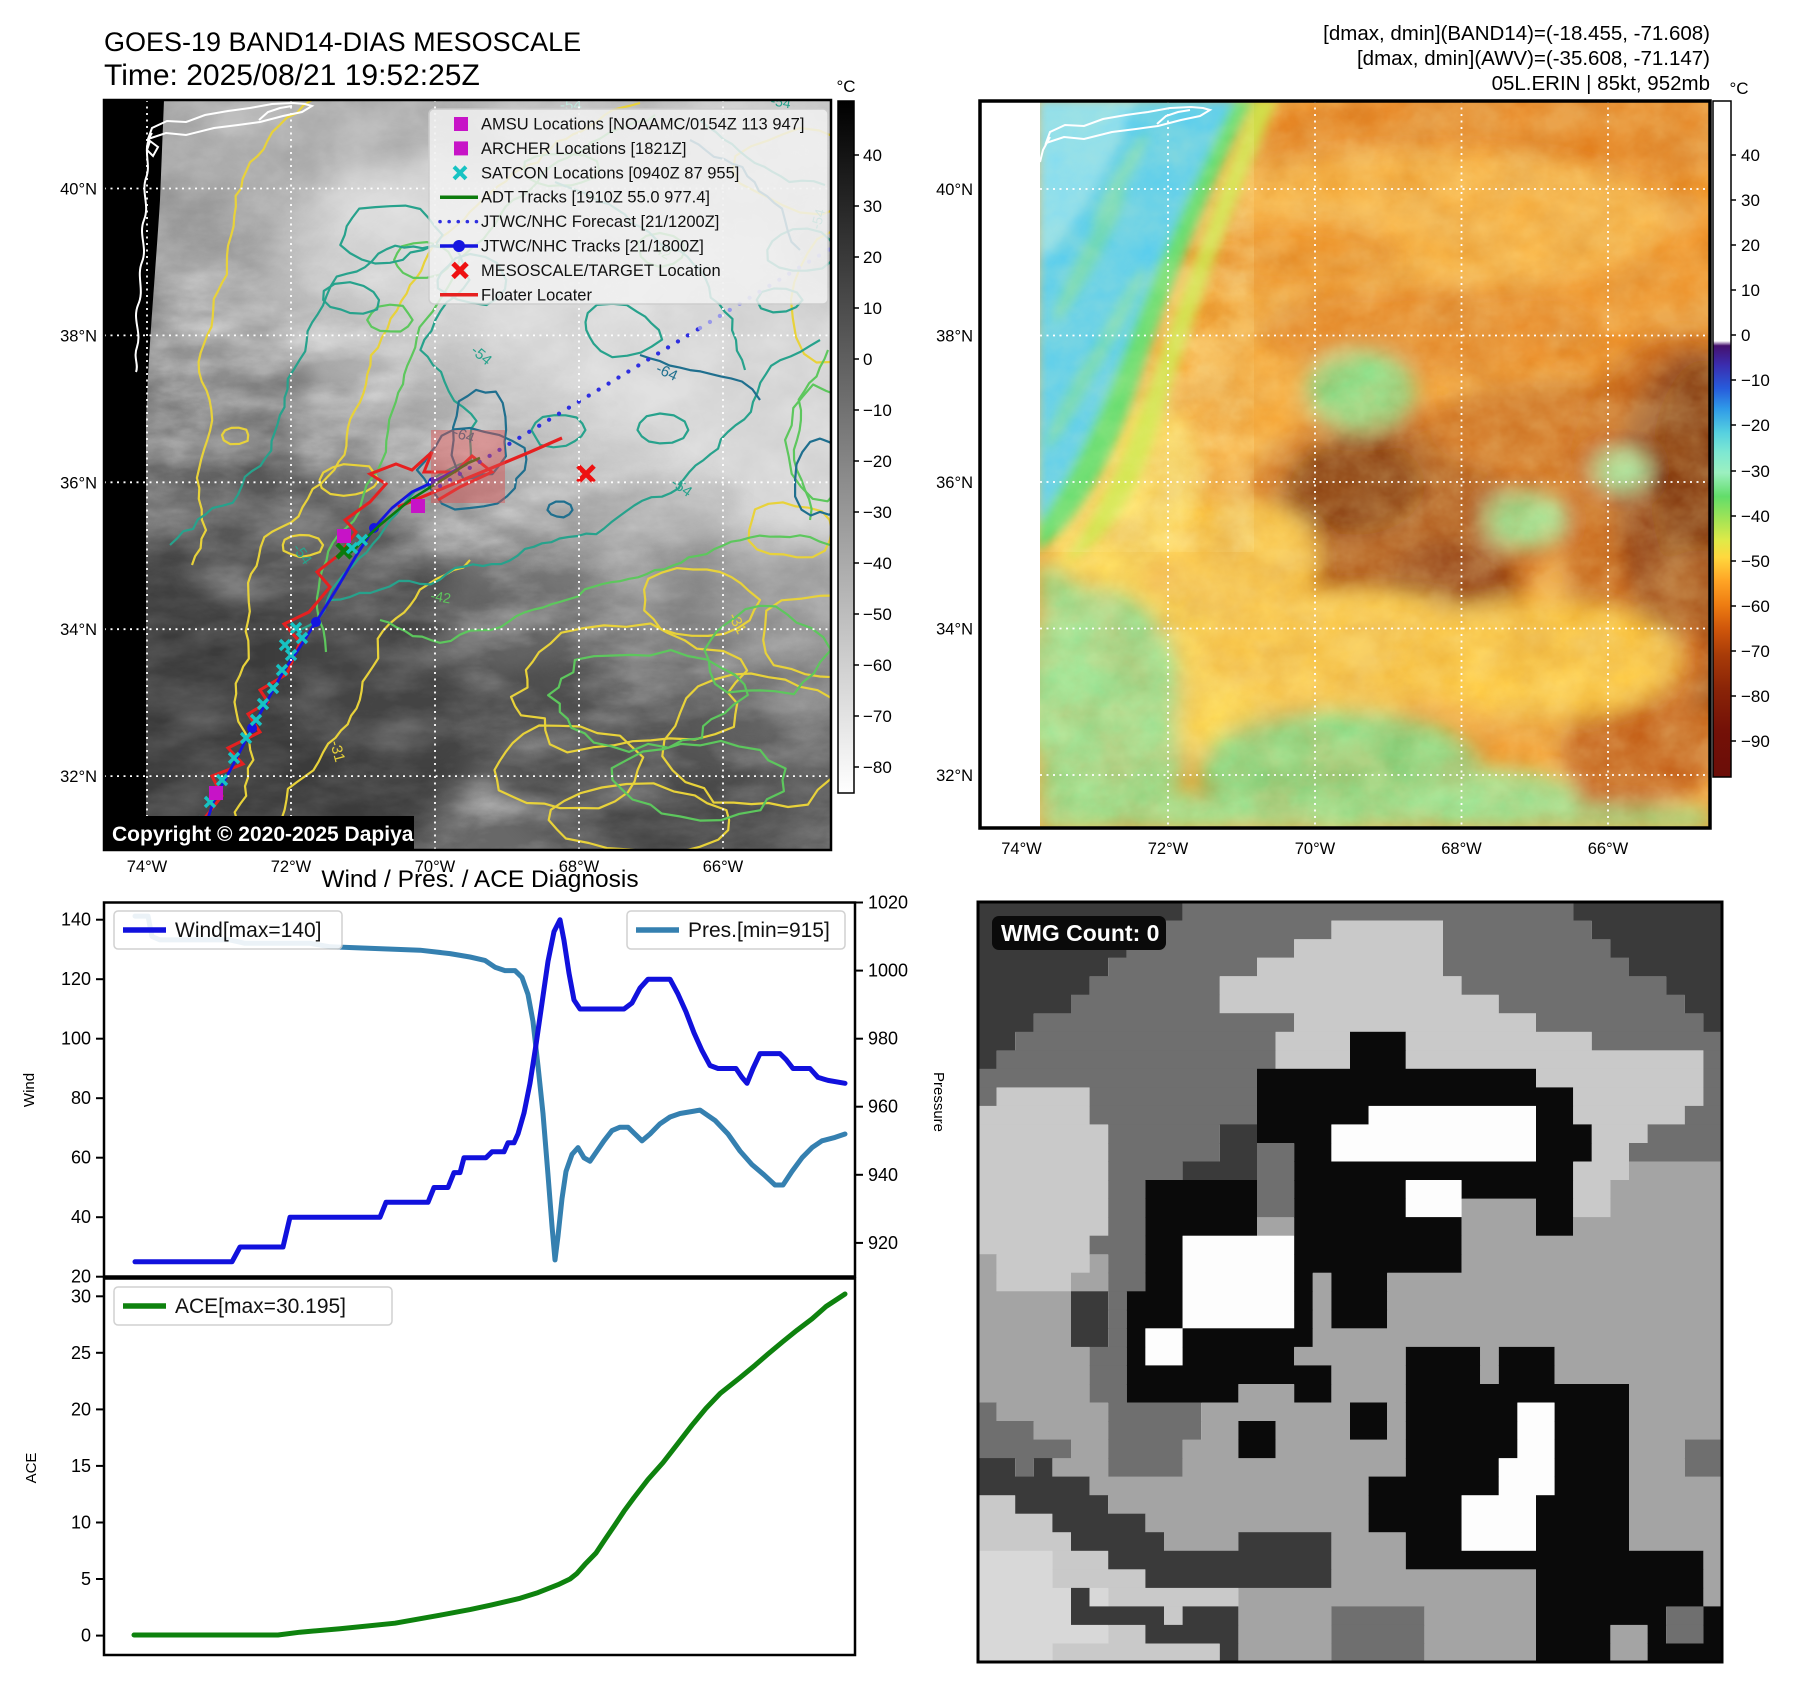 This screenshot has width=1797, height=1690. I want to click on svg-text: JTWC/NHC Forecast [21/1200Z], so click(600, 222).